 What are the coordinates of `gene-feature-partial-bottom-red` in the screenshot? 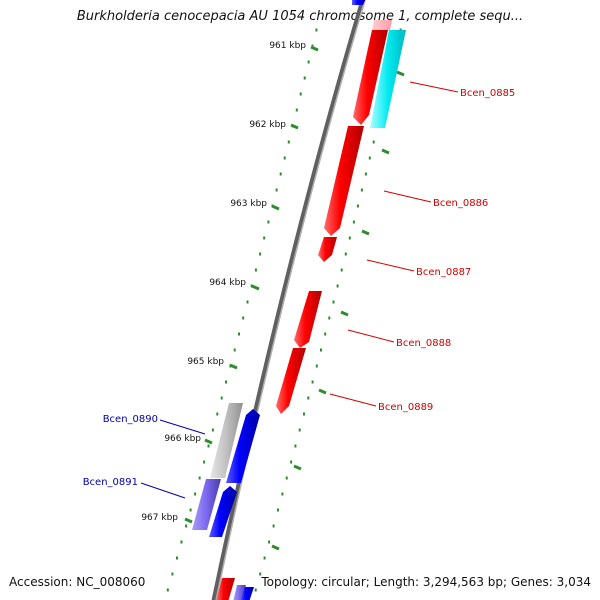 It's located at (225, 589).